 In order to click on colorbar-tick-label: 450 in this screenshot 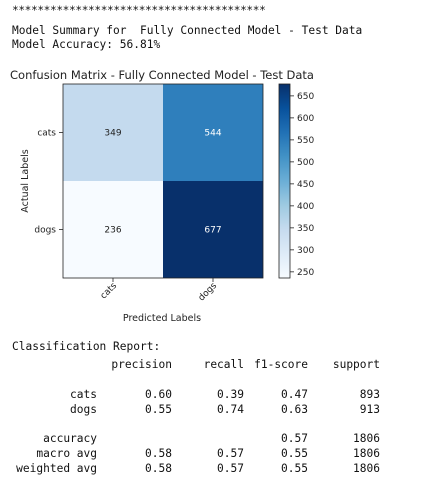, I will do `click(305, 185)`.